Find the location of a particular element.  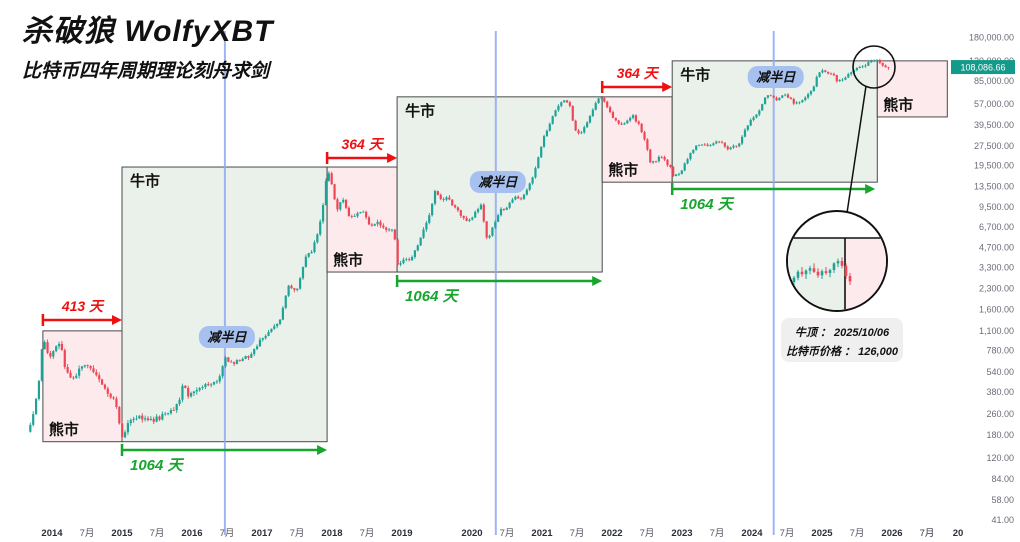

callout-background is located at coordinates (842, 340).